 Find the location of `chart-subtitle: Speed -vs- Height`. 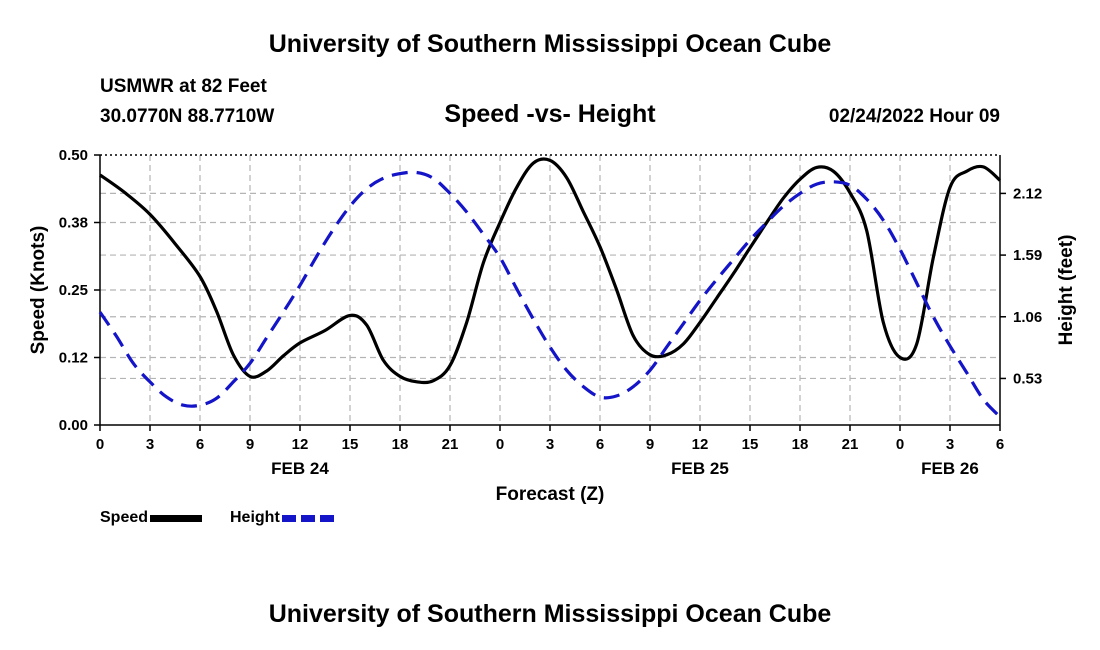

chart-subtitle: Speed -vs- Height is located at coordinates (550, 114).